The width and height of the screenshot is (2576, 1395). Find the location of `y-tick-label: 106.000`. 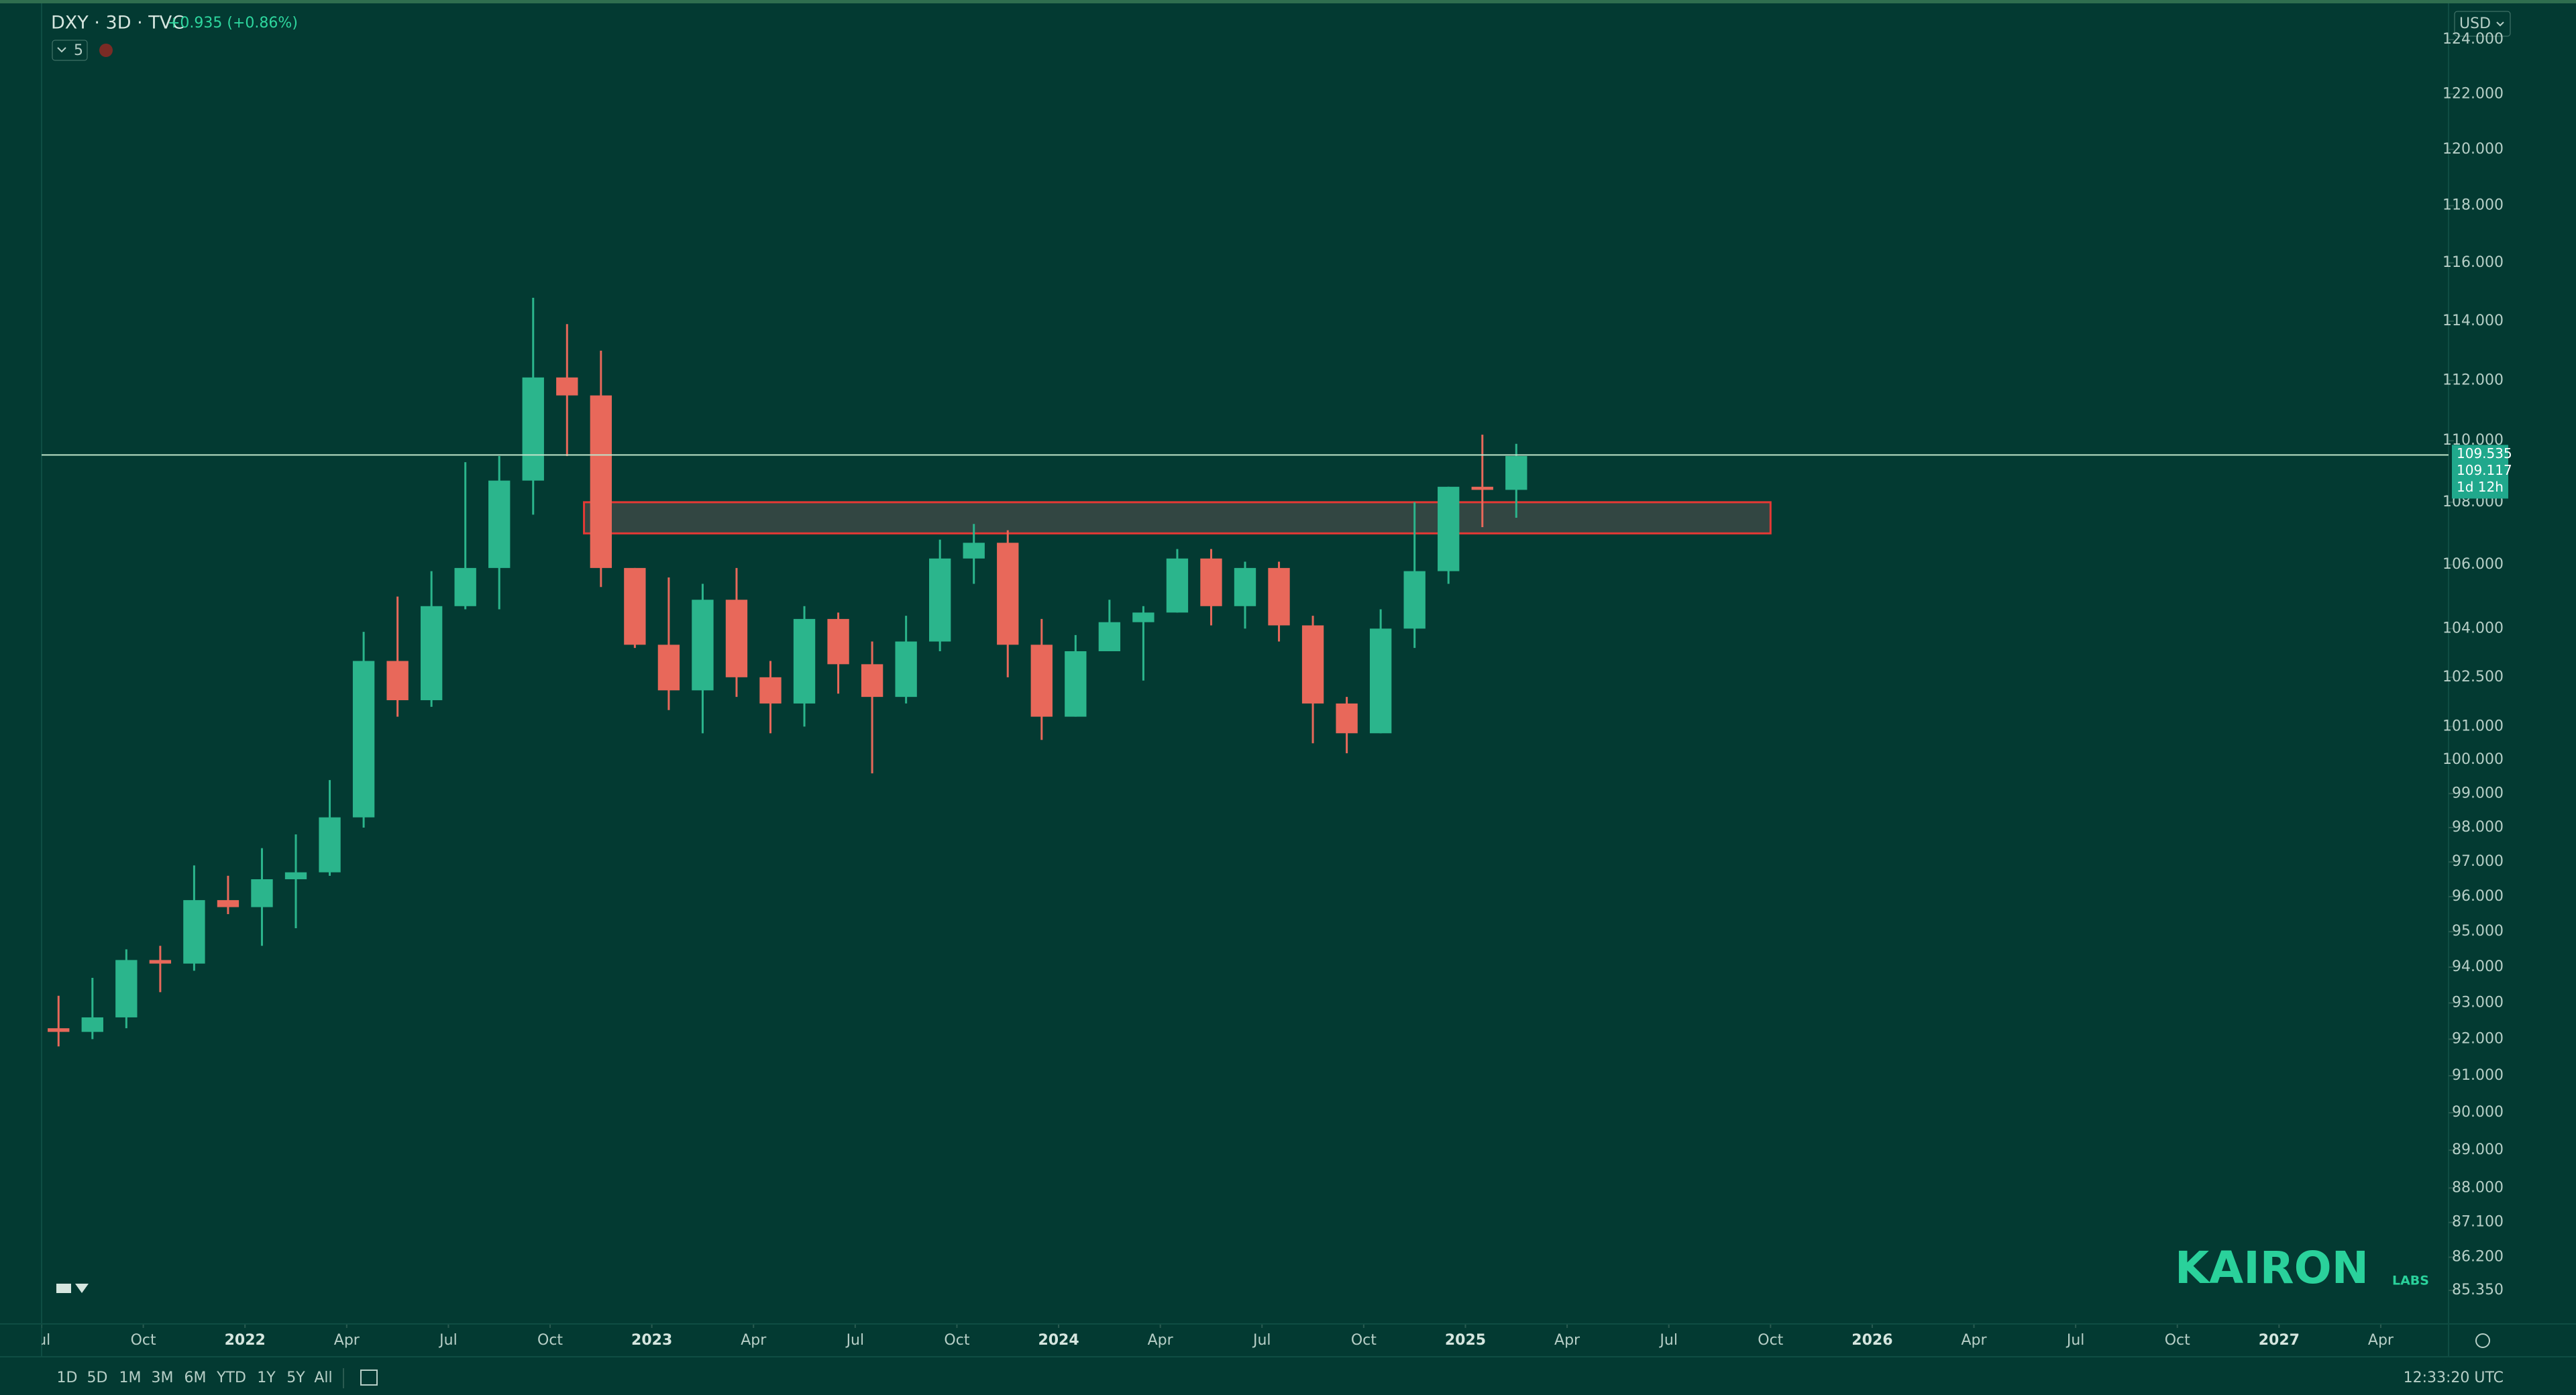

y-tick-label: 106.000 is located at coordinates (2473, 564).